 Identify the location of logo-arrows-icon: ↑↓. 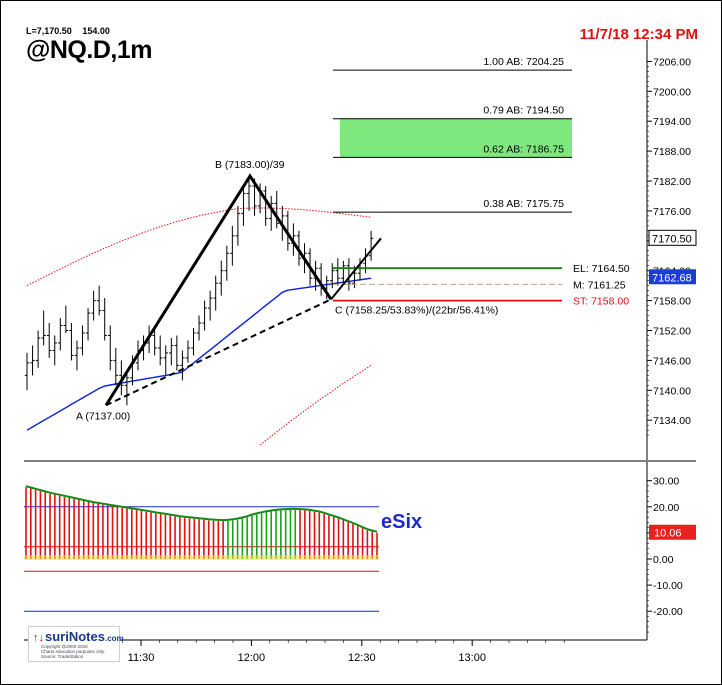
(38, 638).